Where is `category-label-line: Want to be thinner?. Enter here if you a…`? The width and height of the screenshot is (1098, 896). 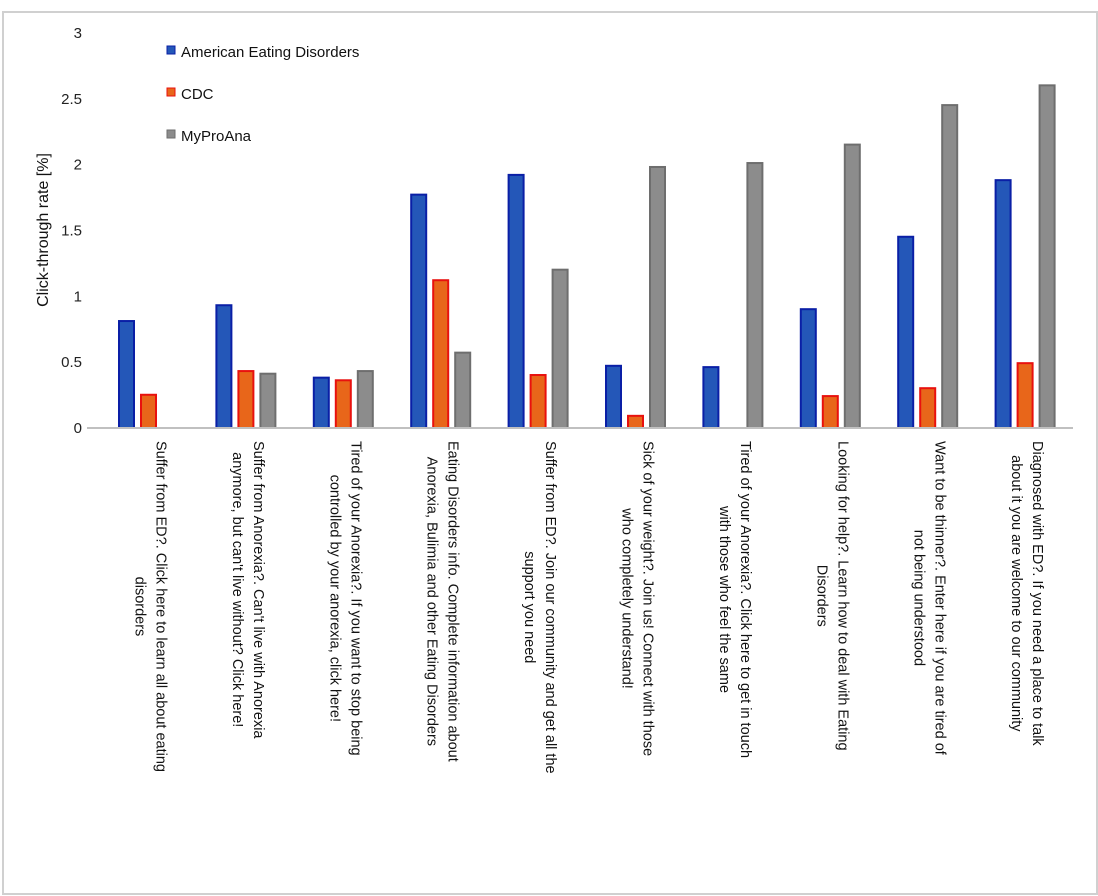 category-label-line: Want to be thinner?. Enter here if you a… is located at coordinates (940, 598).